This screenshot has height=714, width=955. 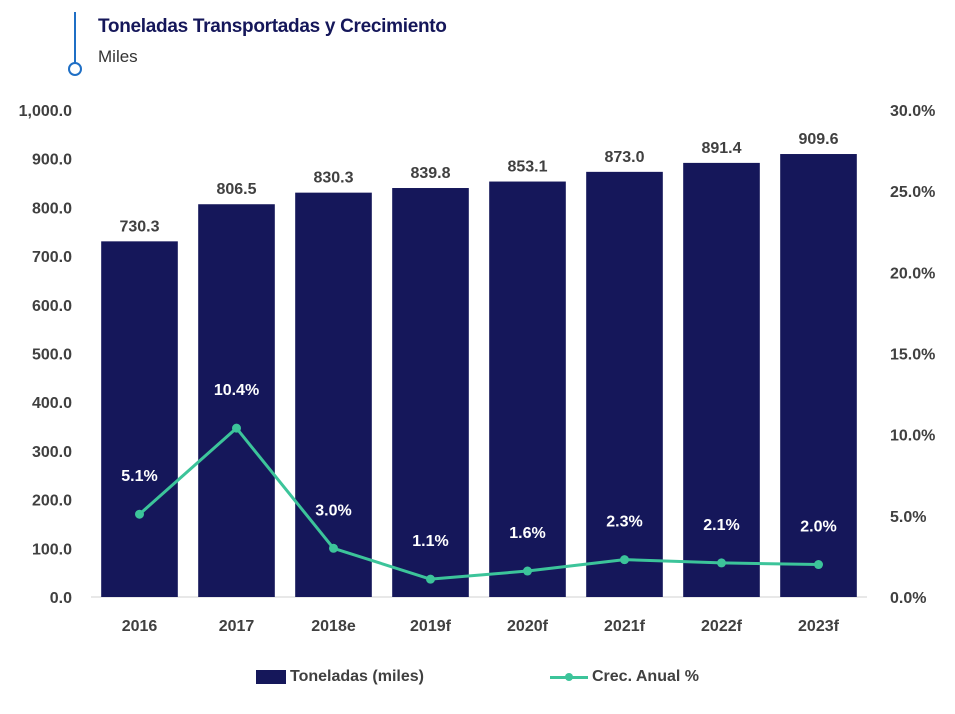 What do you see at coordinates (624, 522) in the screenshot?
I see `growth-value-label: 2.3%` at bounding box center [624, 522].